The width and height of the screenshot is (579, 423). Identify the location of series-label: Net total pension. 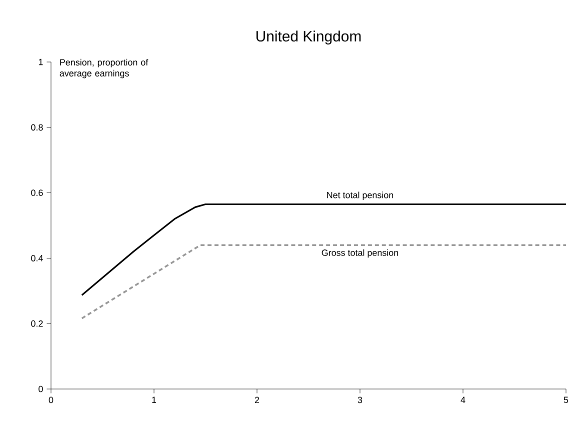
(360, 196).